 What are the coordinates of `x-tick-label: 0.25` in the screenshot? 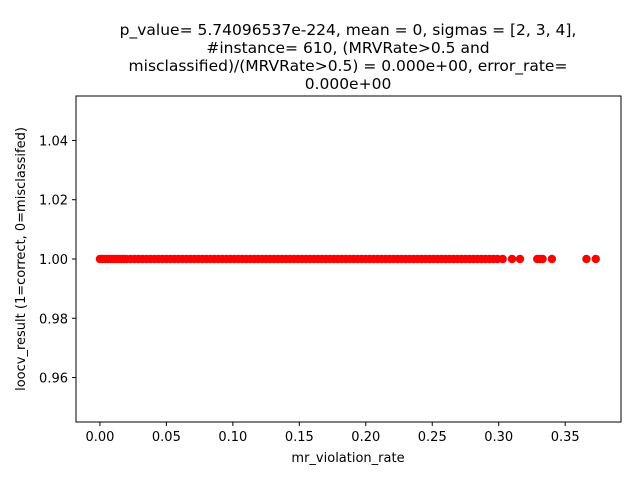 It's located at (432, 437).